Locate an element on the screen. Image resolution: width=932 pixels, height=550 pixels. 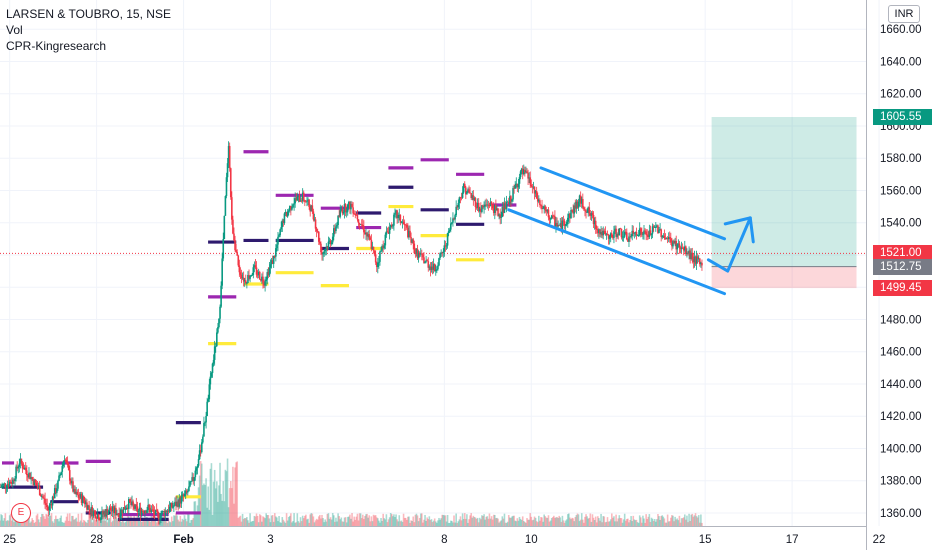
currency-button: INR is located at coordinates (904, 14).